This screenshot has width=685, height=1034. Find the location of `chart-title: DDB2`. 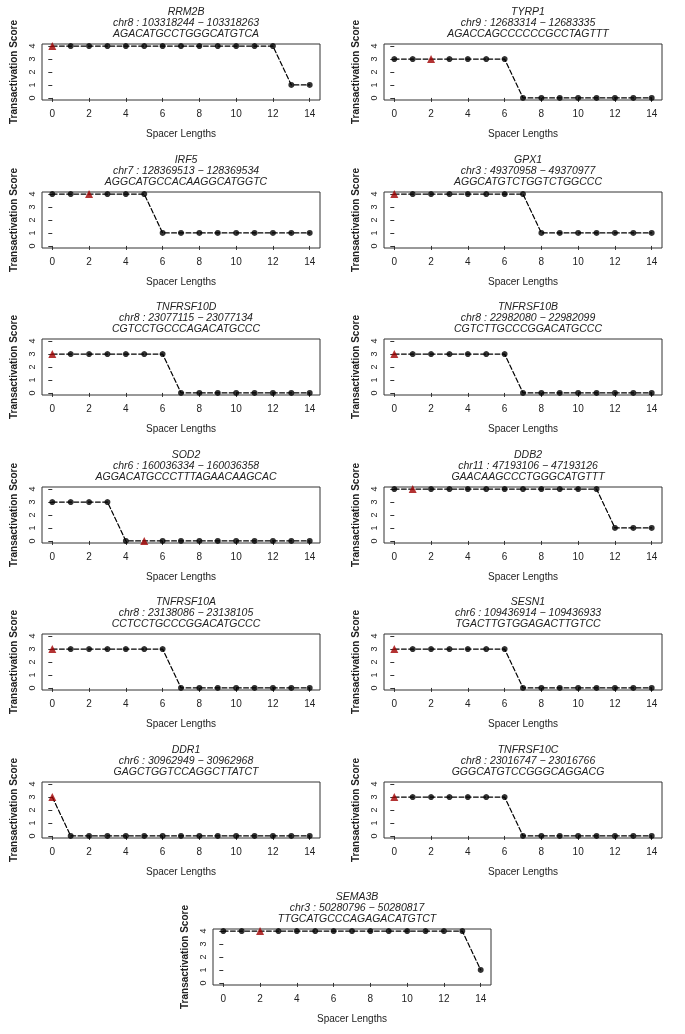

chart-title: DDB2 is located at coordinates (528, 453).